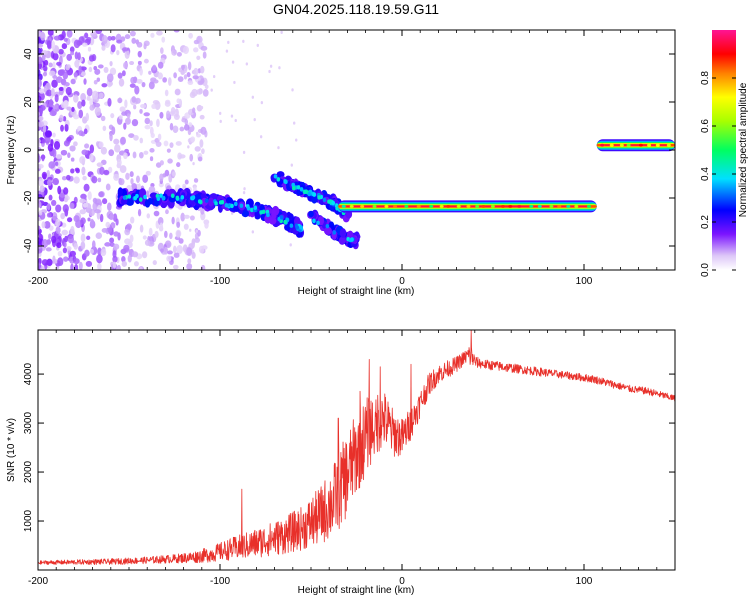  What do you see at coordinates (402, 281) in the screenshot?
I see `spectrogram-xtick-label: 0` at bounding box center [402, 281].